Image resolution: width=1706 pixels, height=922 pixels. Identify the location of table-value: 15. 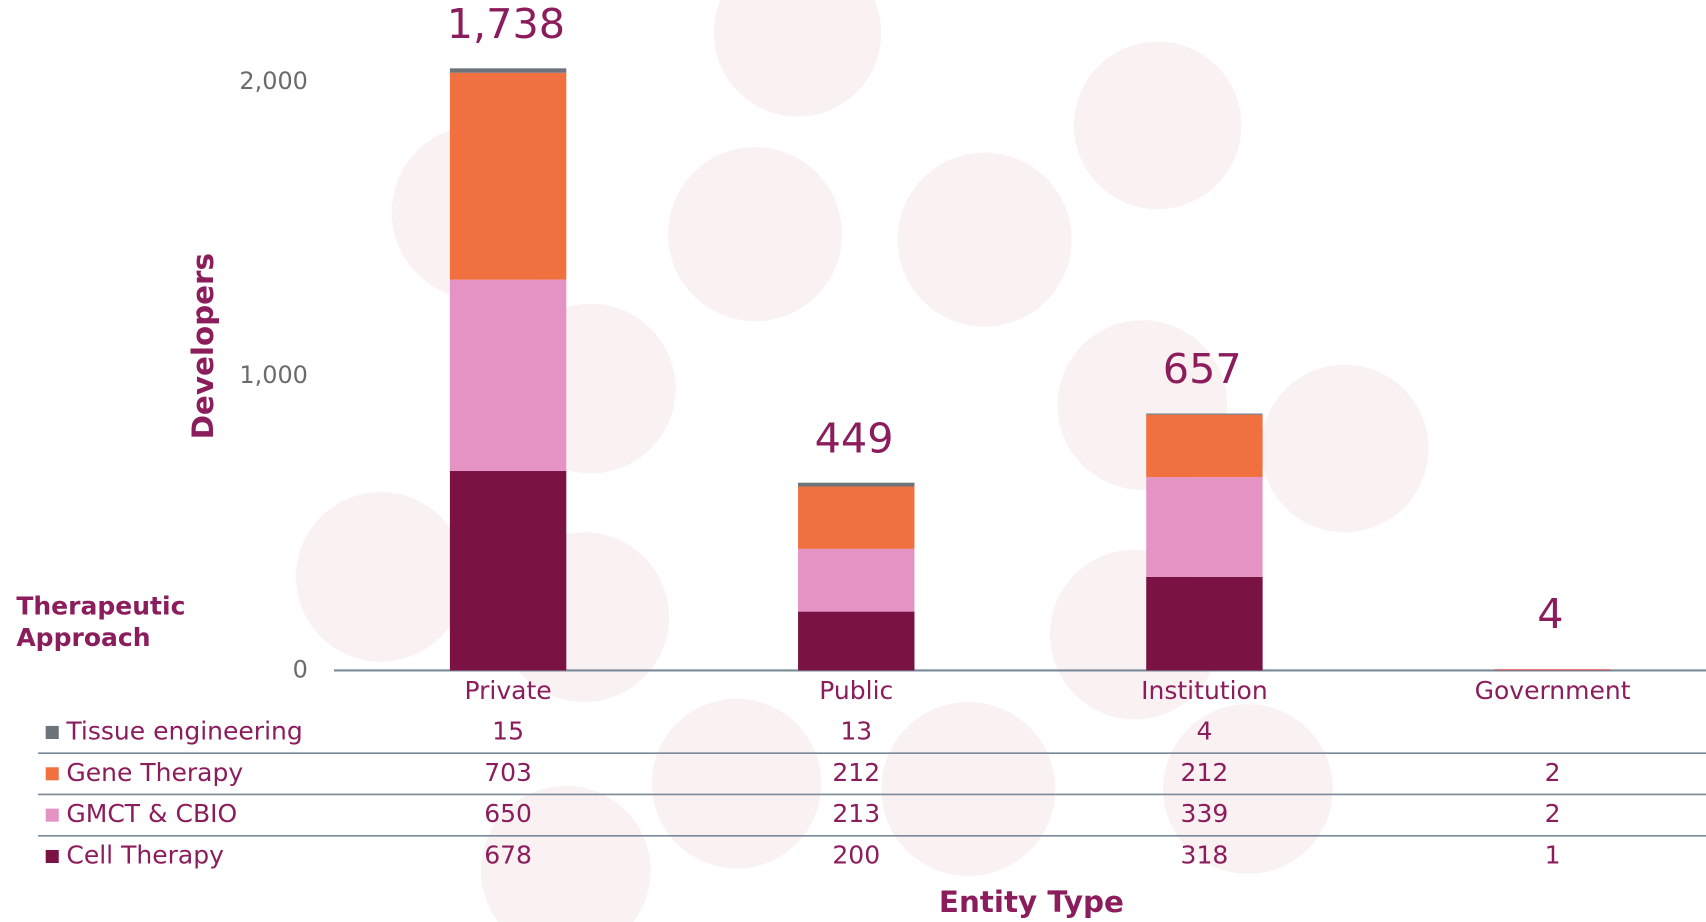
(508, 730).